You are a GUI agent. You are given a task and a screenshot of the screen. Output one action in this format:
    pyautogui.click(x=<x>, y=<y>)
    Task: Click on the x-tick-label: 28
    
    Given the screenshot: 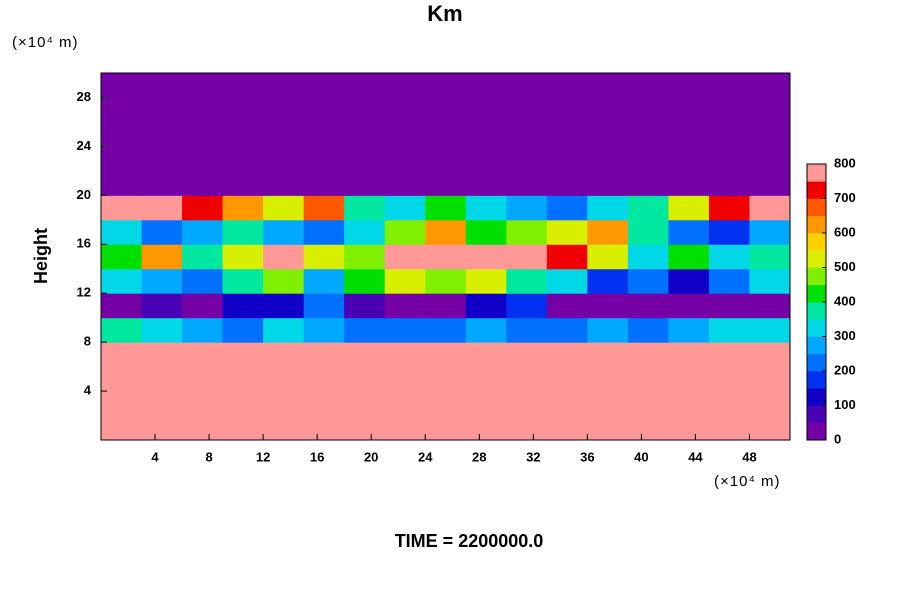 What is the action you would take?
    pyautogui.click(x=479, y=456)
    